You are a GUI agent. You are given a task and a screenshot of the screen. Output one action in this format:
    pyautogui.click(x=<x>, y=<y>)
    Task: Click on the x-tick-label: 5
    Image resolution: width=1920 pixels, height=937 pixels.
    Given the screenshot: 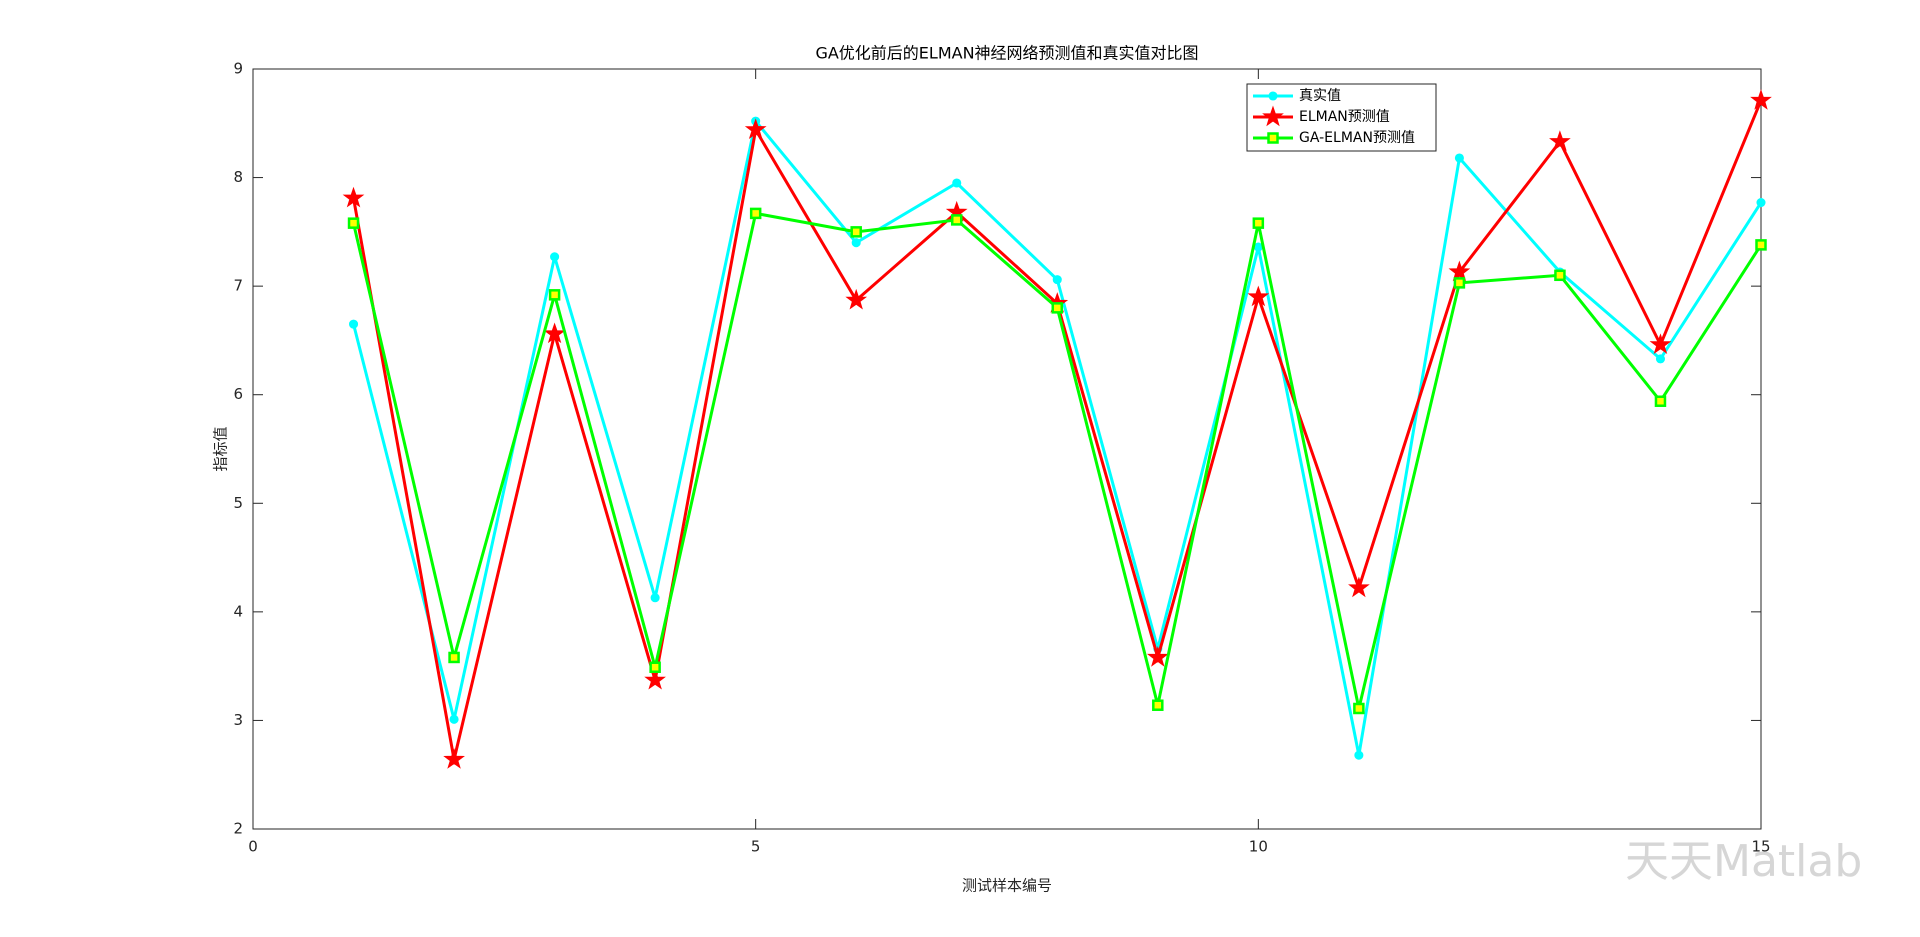 What is the action you would take?
    pyautogui.click(x=756, y=847)
    